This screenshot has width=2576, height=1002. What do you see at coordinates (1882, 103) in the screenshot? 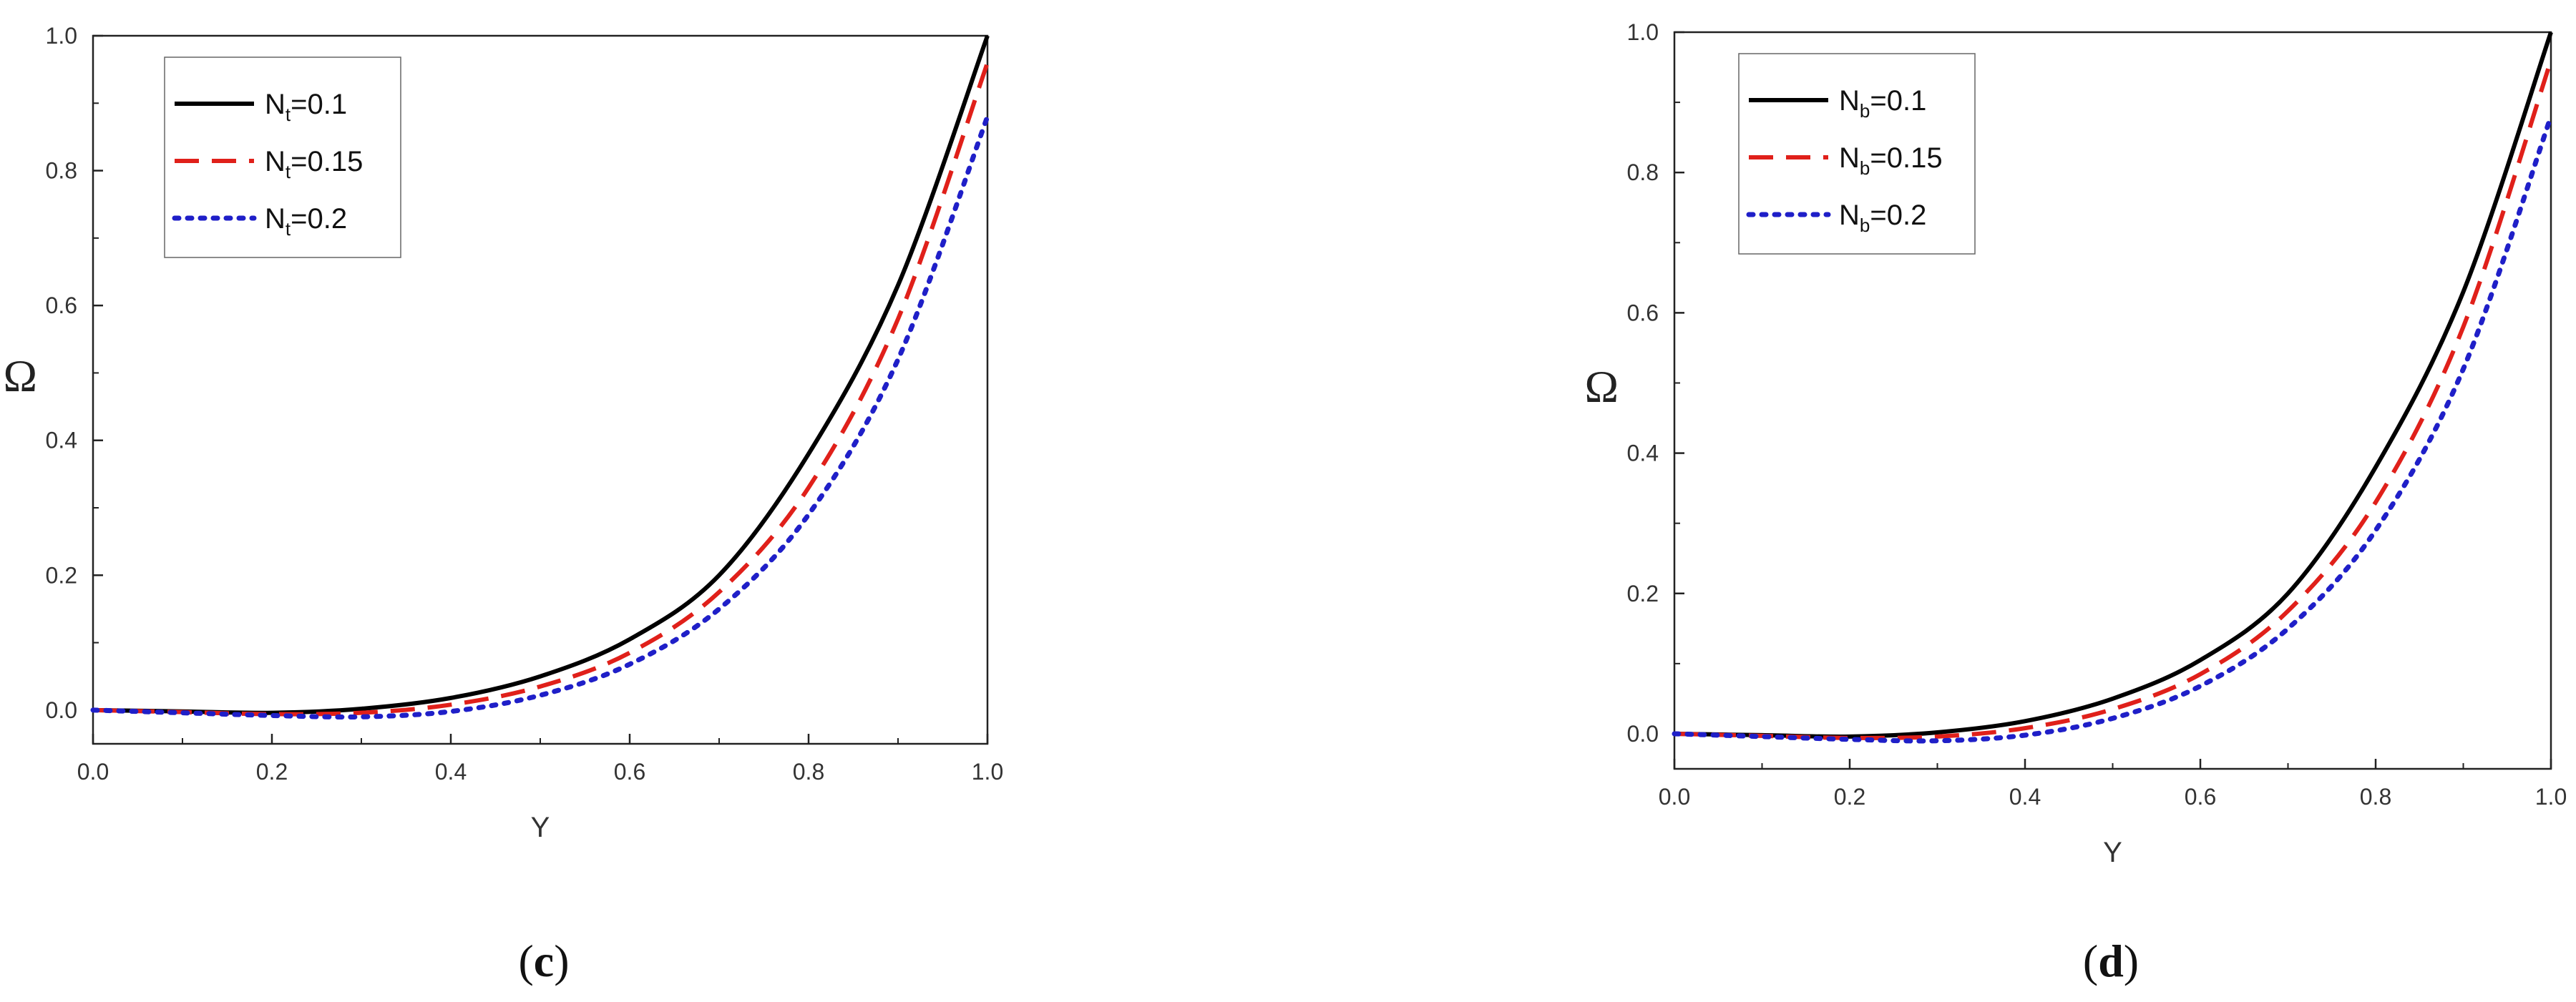
I see `legend-label: Nb=0.1` at bounding box center [1882, 103].